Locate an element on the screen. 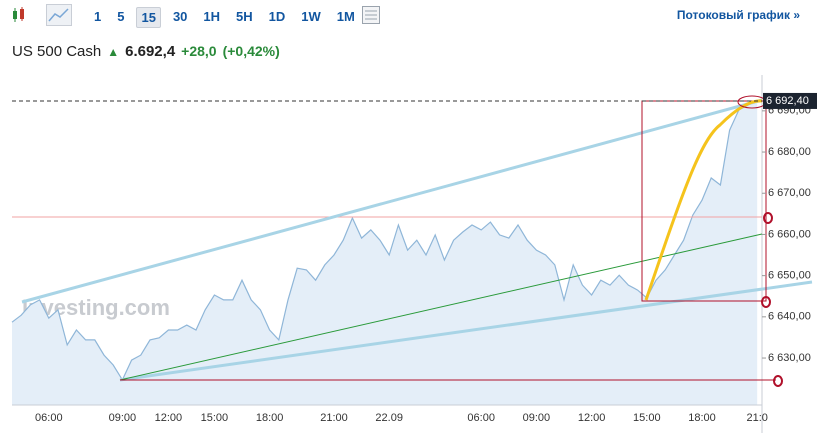 The width and height of the screenshot is (822, 433). last-price-label: 6 692,40 is located at coordinates (787, 101).